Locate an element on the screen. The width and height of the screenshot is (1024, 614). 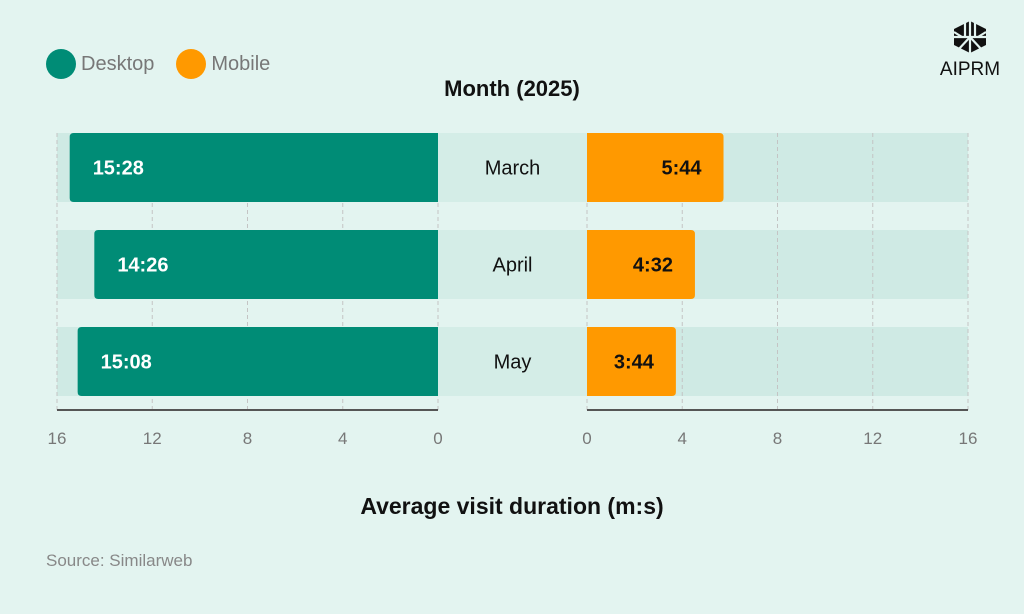
data-label-desktop: 15:08 is located at coordinates (126, 363).